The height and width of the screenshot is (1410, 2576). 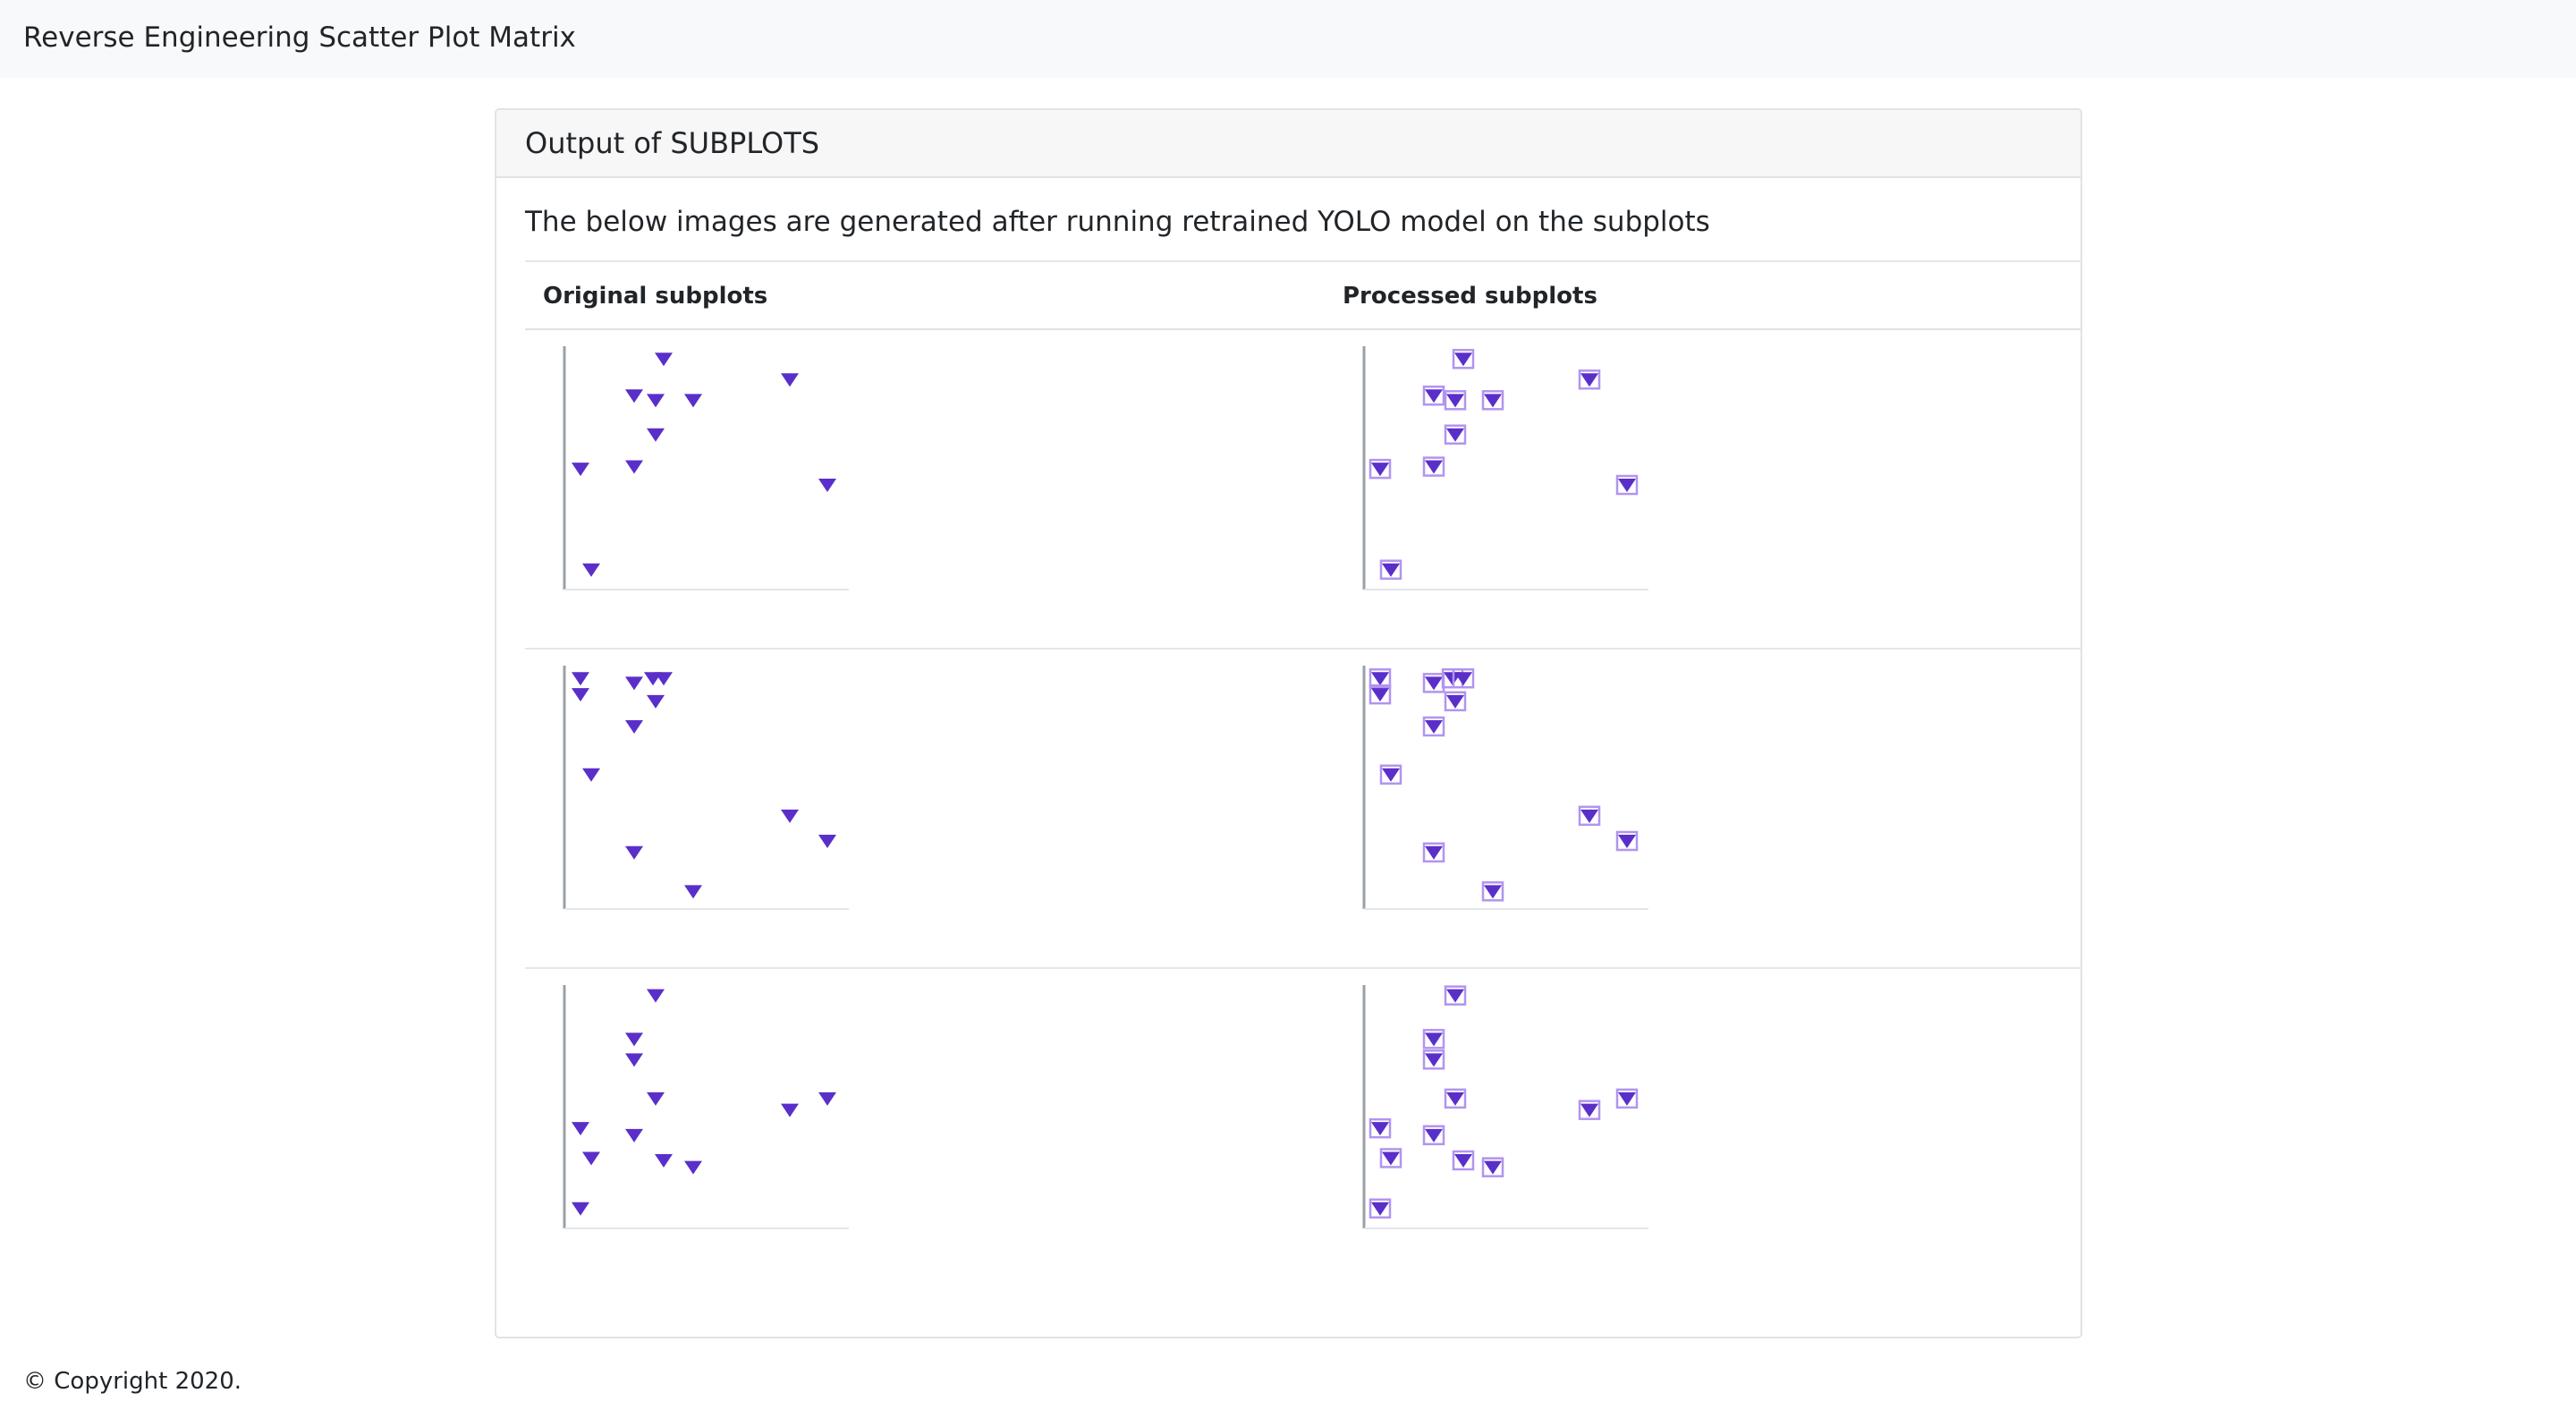 I want to click on column-header-original: Original subplots, so click(x=925, y=295).